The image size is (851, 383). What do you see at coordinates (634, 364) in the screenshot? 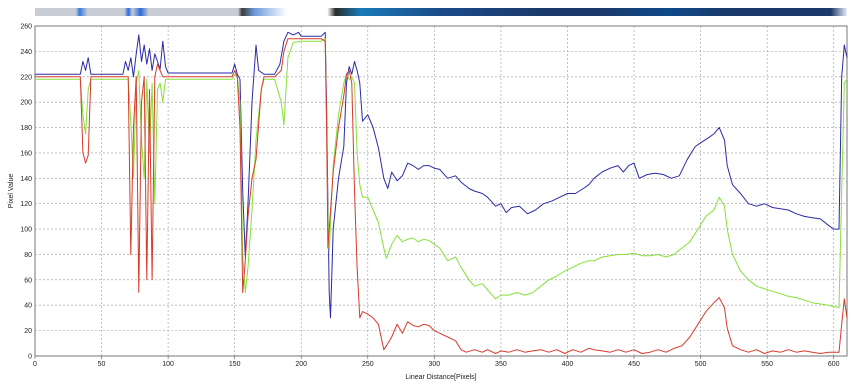
I see `x-tick-label: 450` at bounding box center [634, 364].